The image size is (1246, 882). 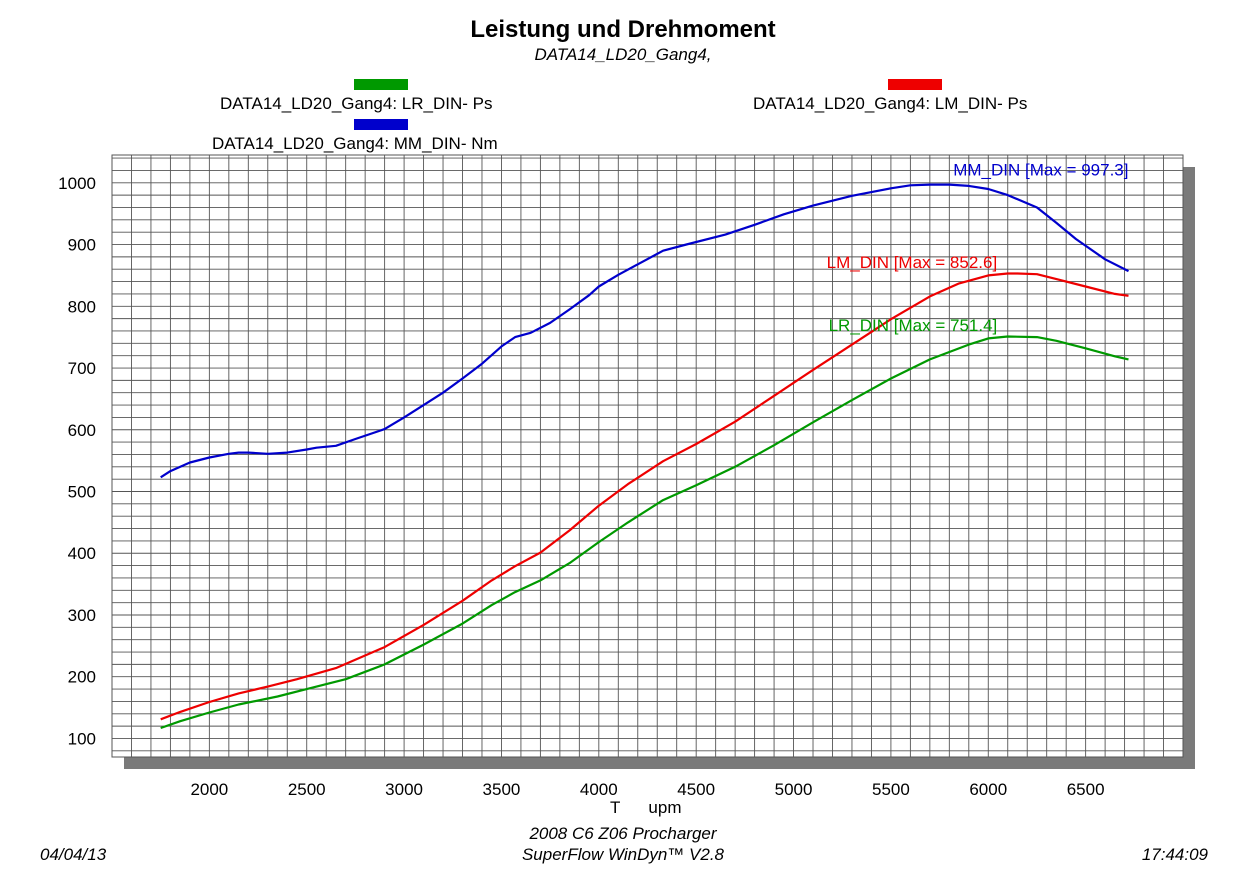 I want to click on legend-label-lr-din: DATA14_LD20_Gang4: LR_DIN- Ps, so click(x=356, y=103).